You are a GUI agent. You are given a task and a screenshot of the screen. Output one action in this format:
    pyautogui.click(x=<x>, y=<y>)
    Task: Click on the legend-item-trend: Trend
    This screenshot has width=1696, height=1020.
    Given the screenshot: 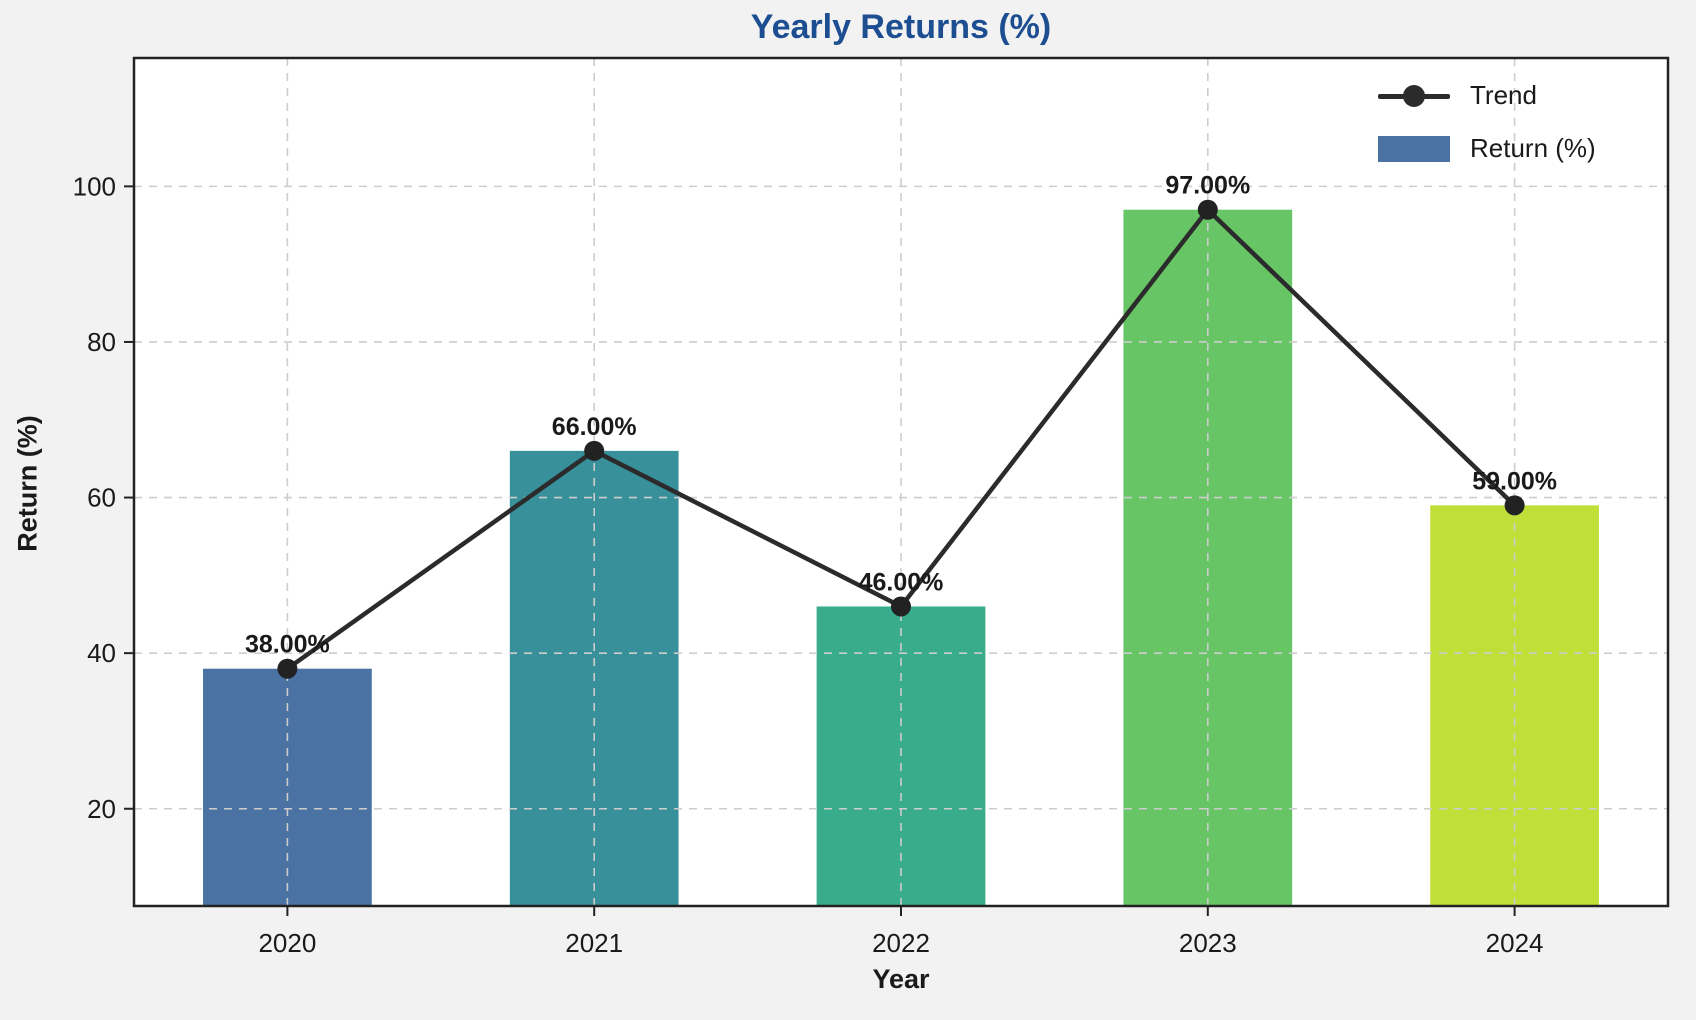 What is the action you would take?
    pyautogui.click(x=1487, y=95)
    